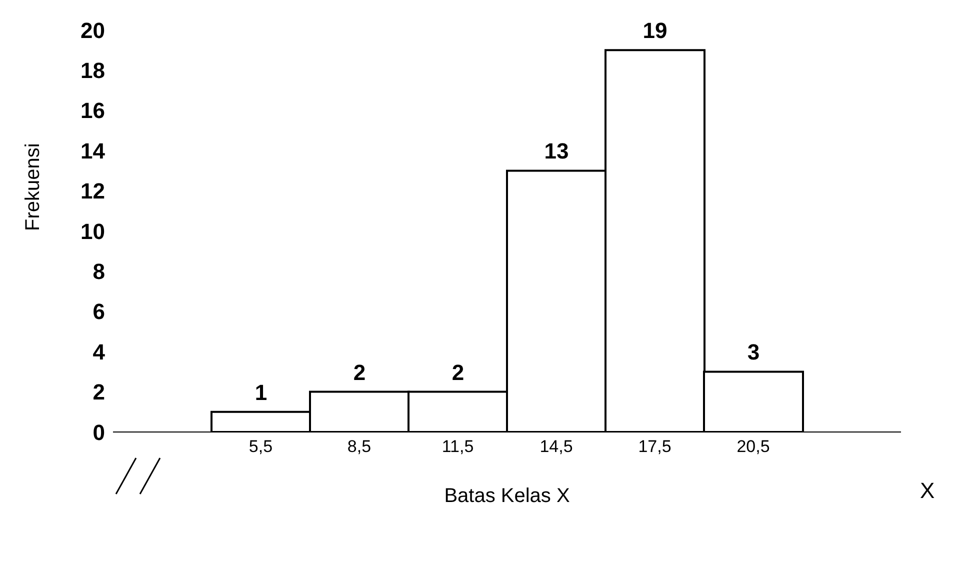  I want to click on x-tick-label: 8,5, so click(359, 446).